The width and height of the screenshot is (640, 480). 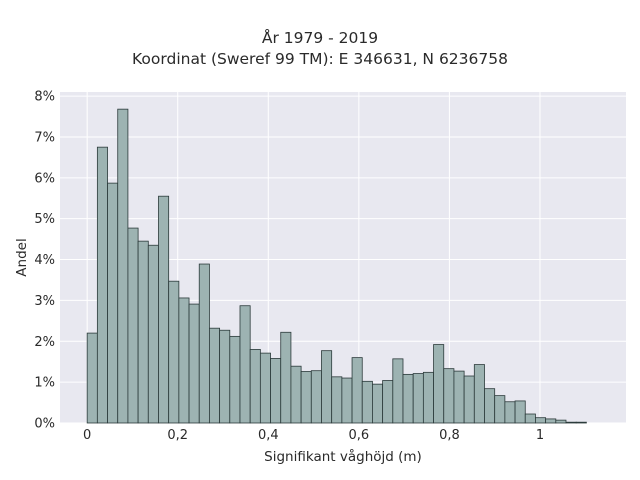 I want to click on y-tick-label: 8%, so click(x=44, y=97).